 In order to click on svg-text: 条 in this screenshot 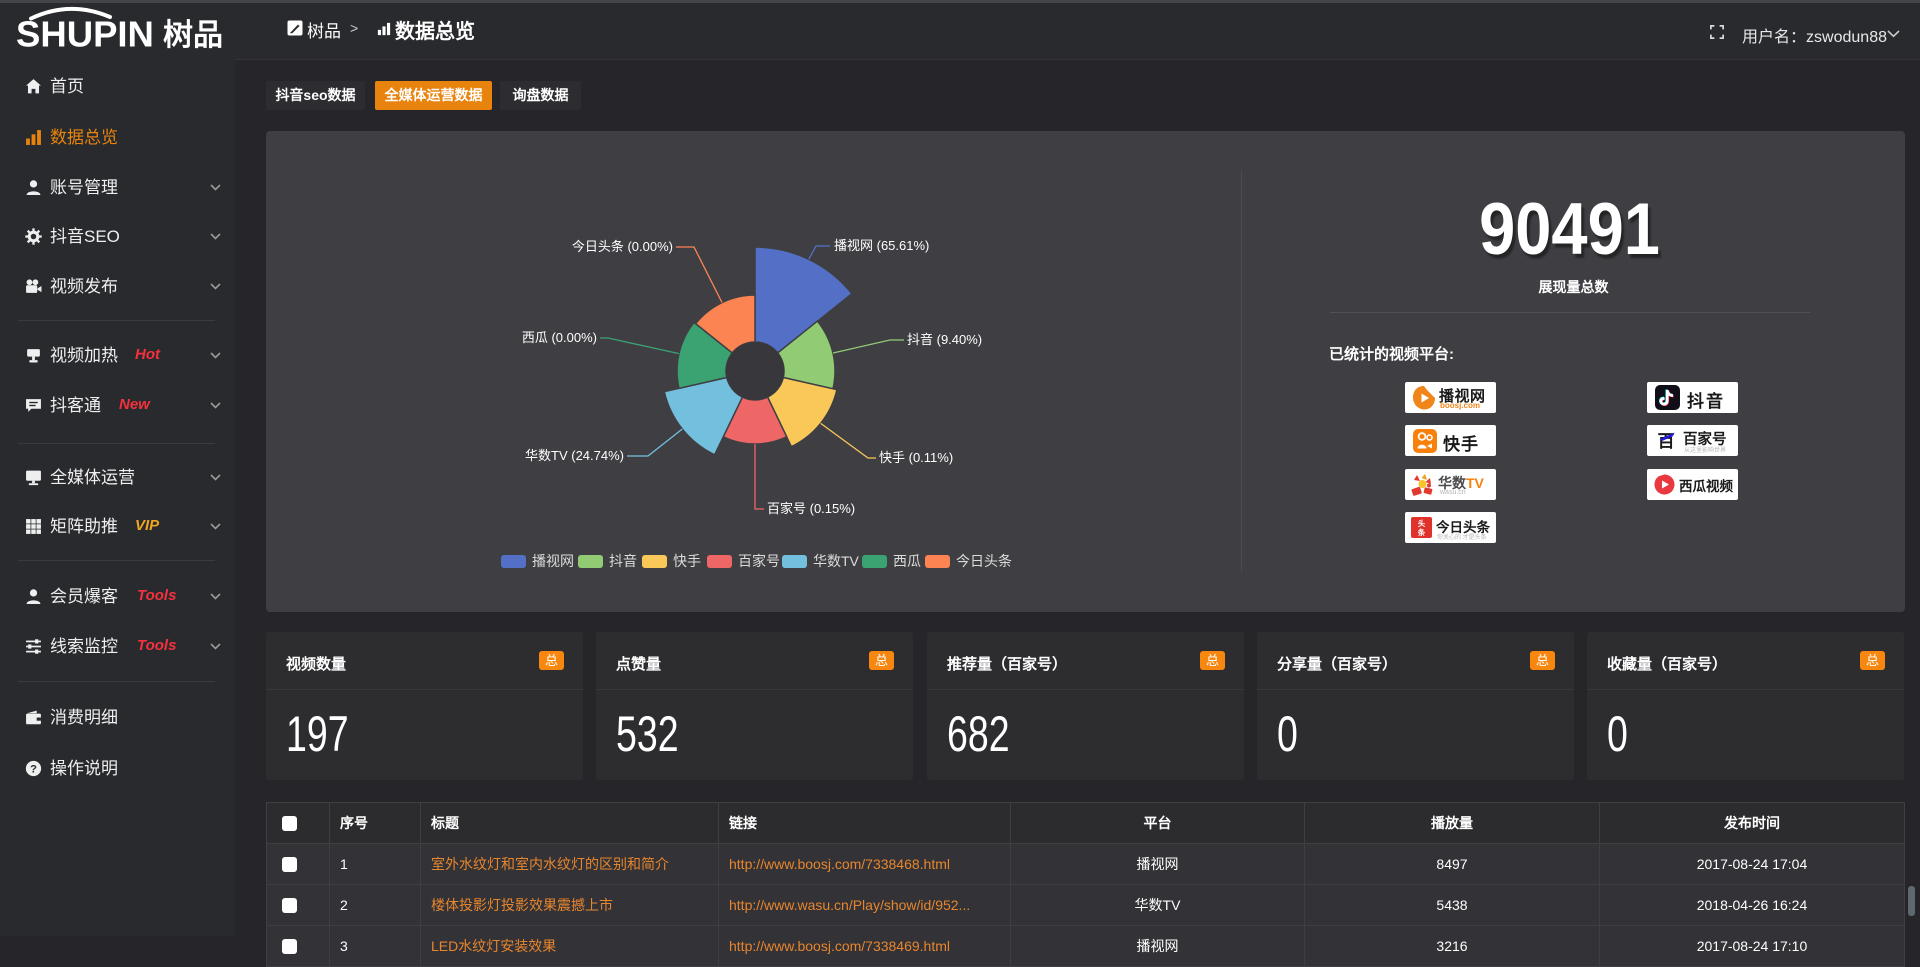, I will do `click(1421, 532)`.